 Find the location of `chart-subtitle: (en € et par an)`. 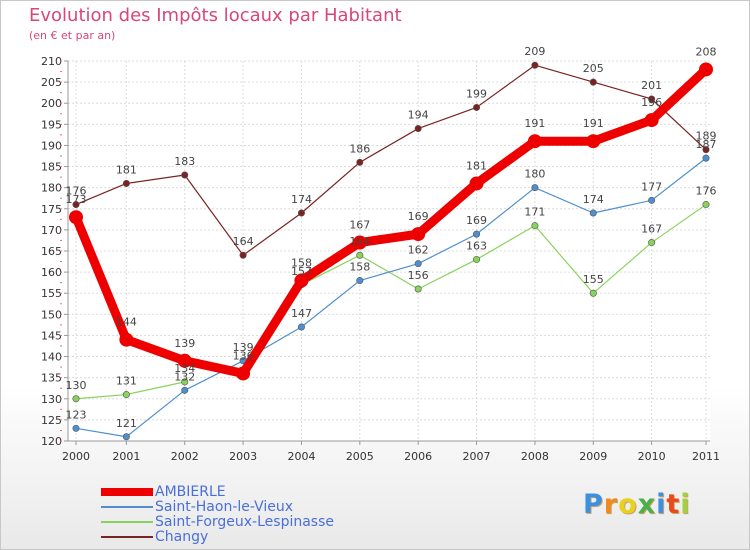

chart-subtitle: (en € et par an) is located at coordinates (72, 35).